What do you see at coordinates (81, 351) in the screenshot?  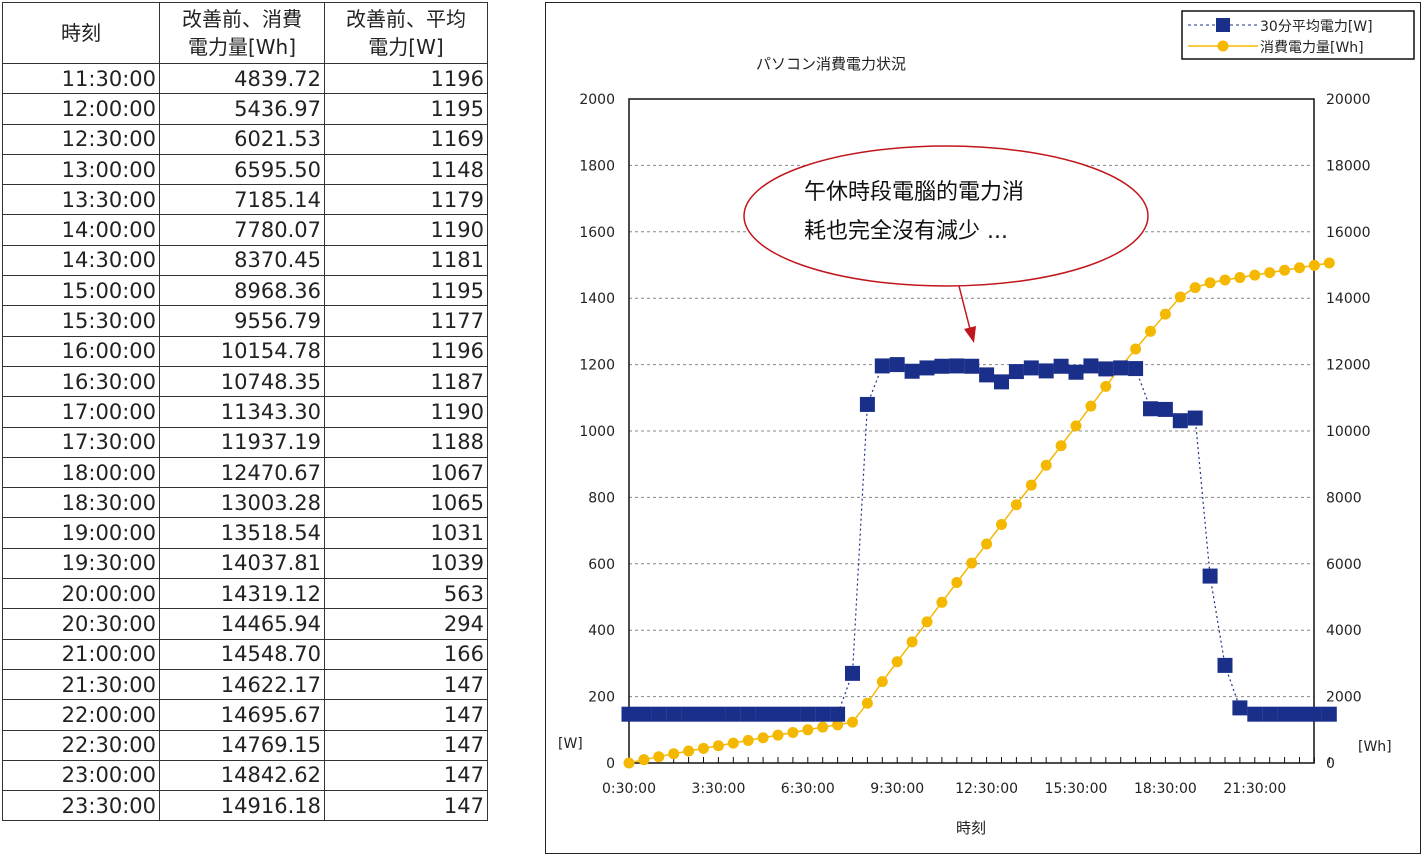 I see `cell-time: 16:00:00` at bounding box center [81, 351].